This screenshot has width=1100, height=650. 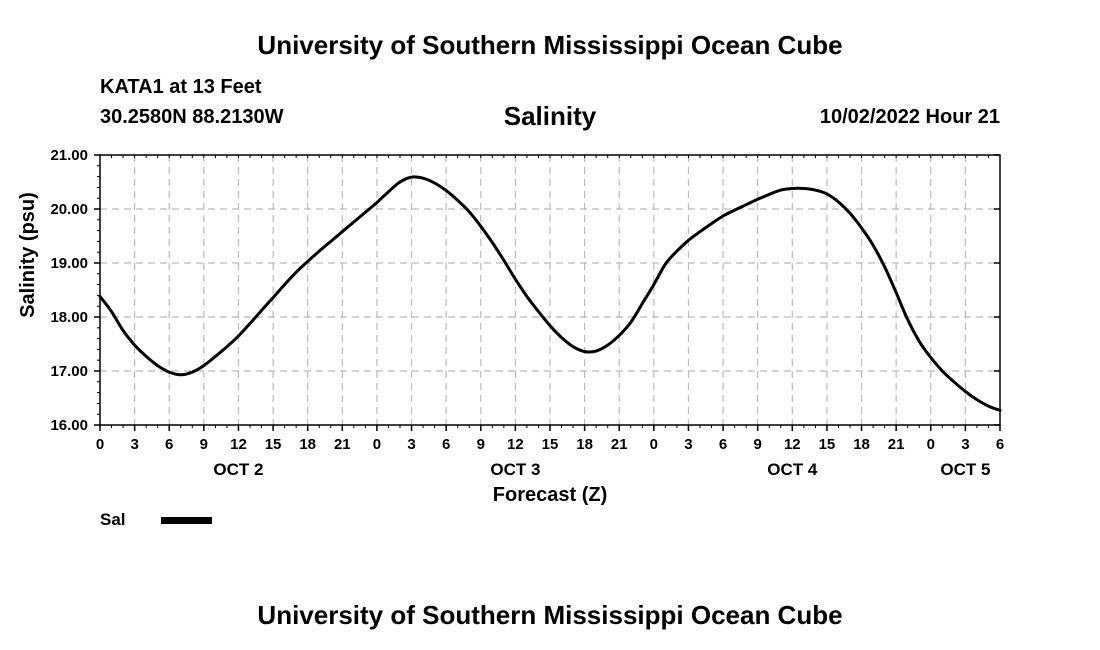 What do you see at coordinates (69, 317) in the screenshot?
I see `y-tick-label: 18.00` at bounding box center [69, 317].